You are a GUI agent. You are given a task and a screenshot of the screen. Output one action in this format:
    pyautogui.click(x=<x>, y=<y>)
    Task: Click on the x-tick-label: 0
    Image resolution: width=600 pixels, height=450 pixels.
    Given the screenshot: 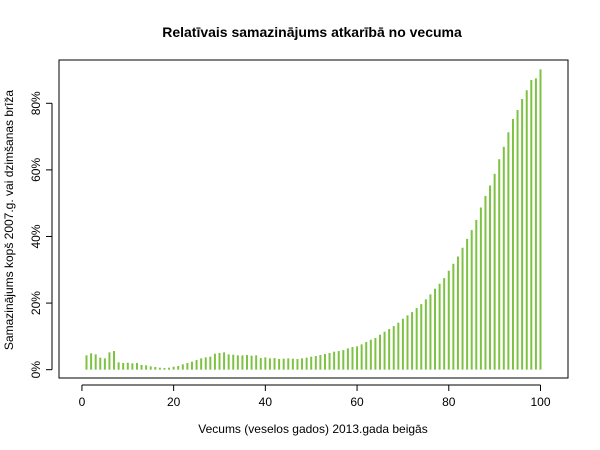 What is the action you would take?
    pyautogui.click(x=82, y=402)
    